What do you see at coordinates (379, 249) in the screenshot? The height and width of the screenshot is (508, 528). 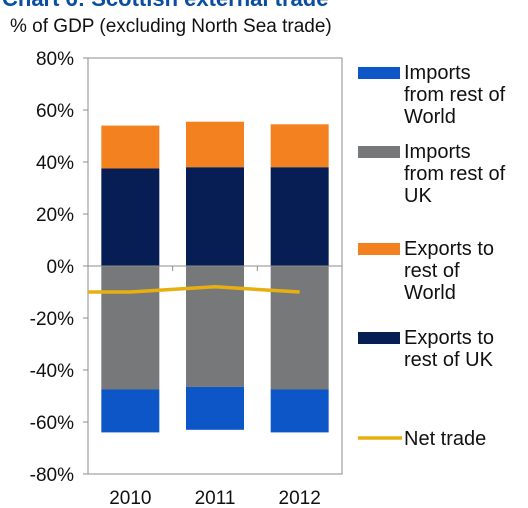 I see `legend-swatch-exports-to-rest-of-world` at bounding box center [379, 249].